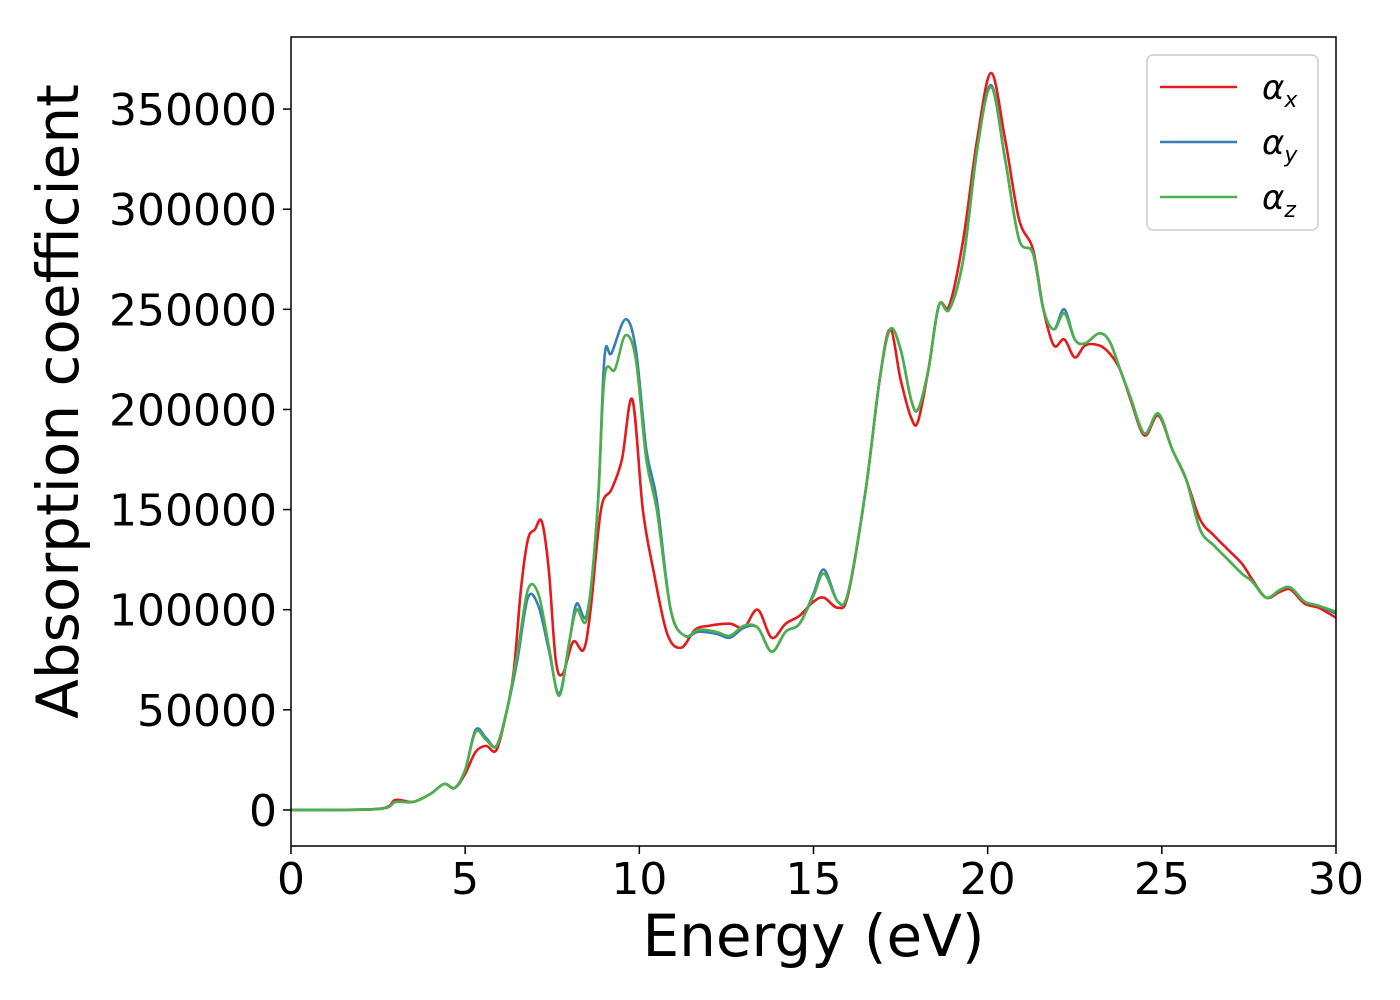  I want to click on legend-label-y: αy, so click(1280, 145).